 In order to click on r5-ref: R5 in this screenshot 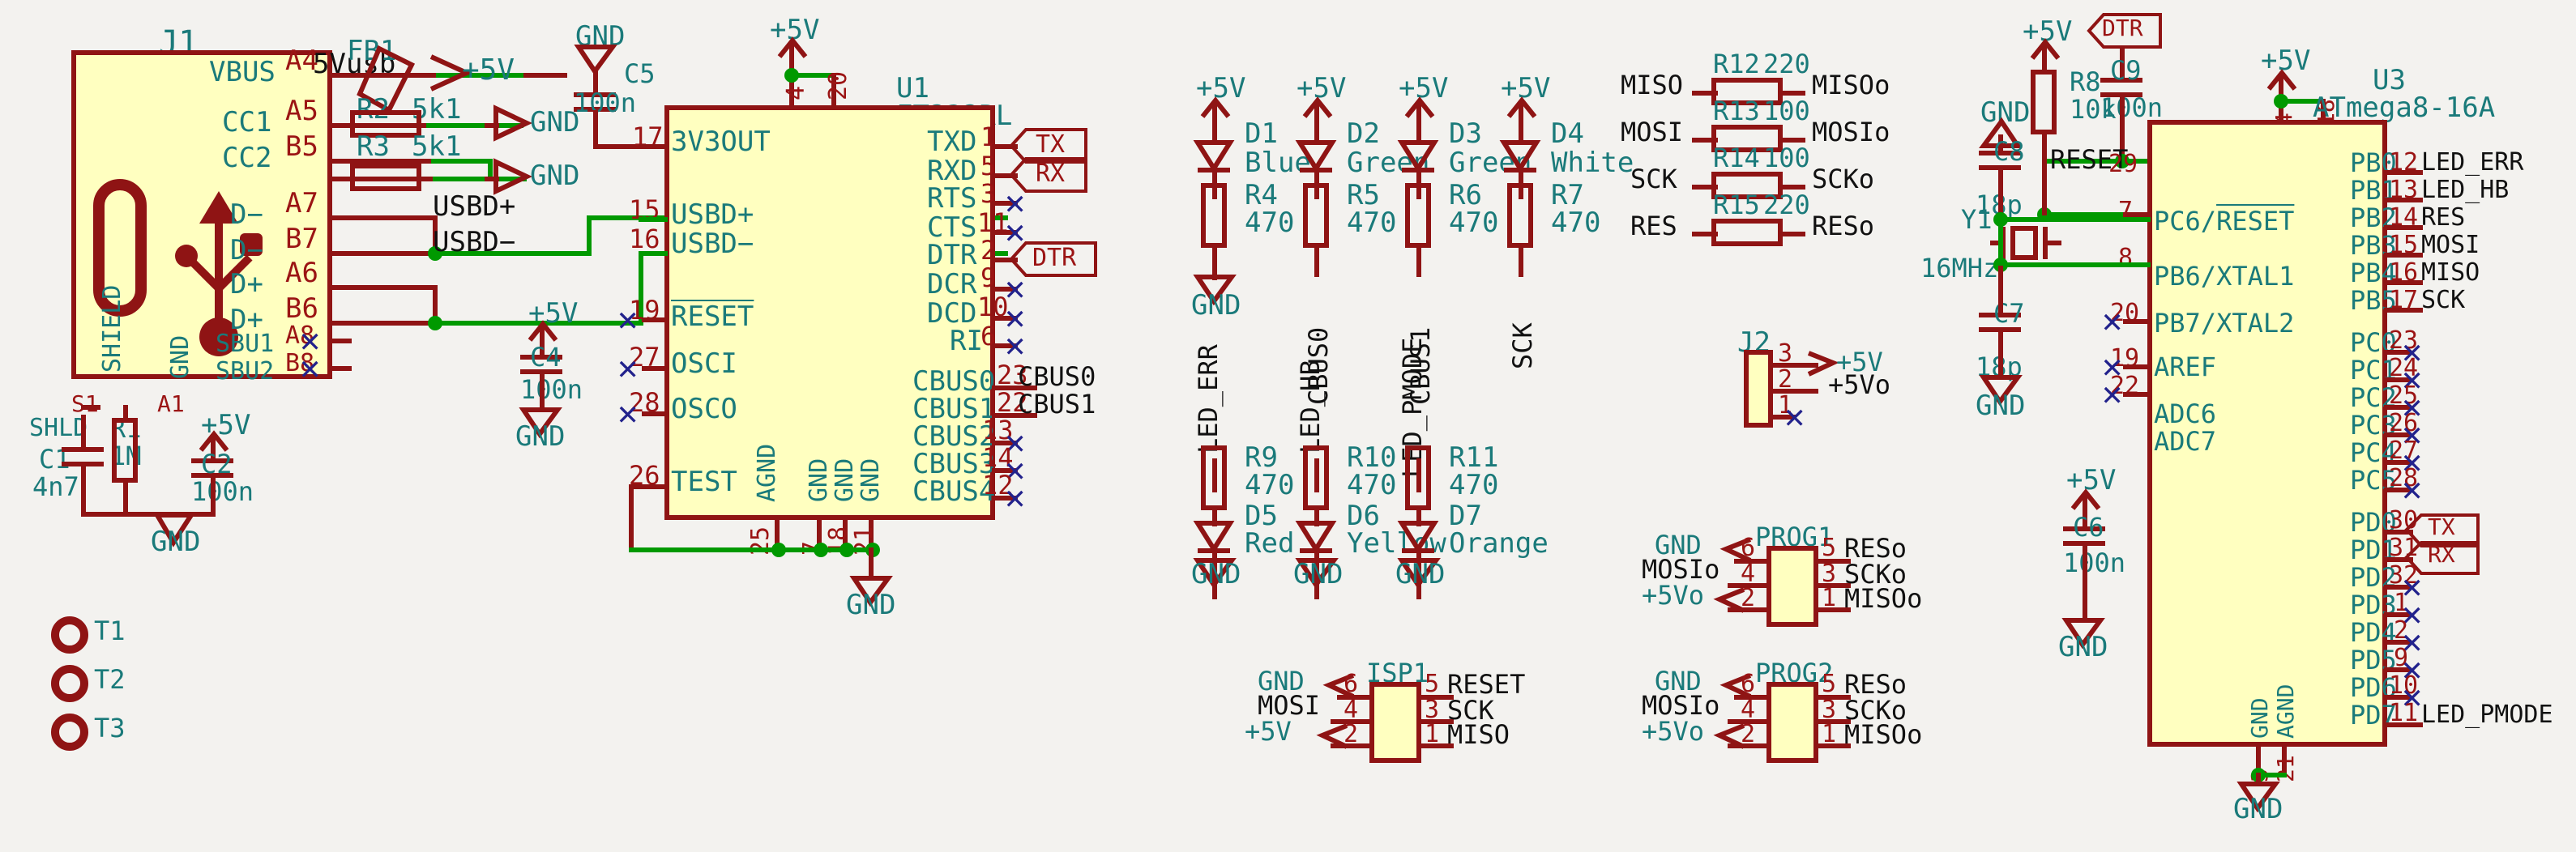, I will do `click(1363, 196)`.